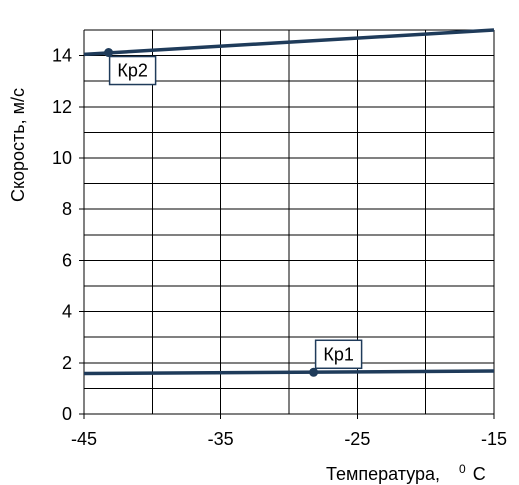 This screenshot has width=519, height=485. Describe the element at coordinates (18, 145) in the screenshot. I see `y-axis-title: Скорость, м/с` at that location.